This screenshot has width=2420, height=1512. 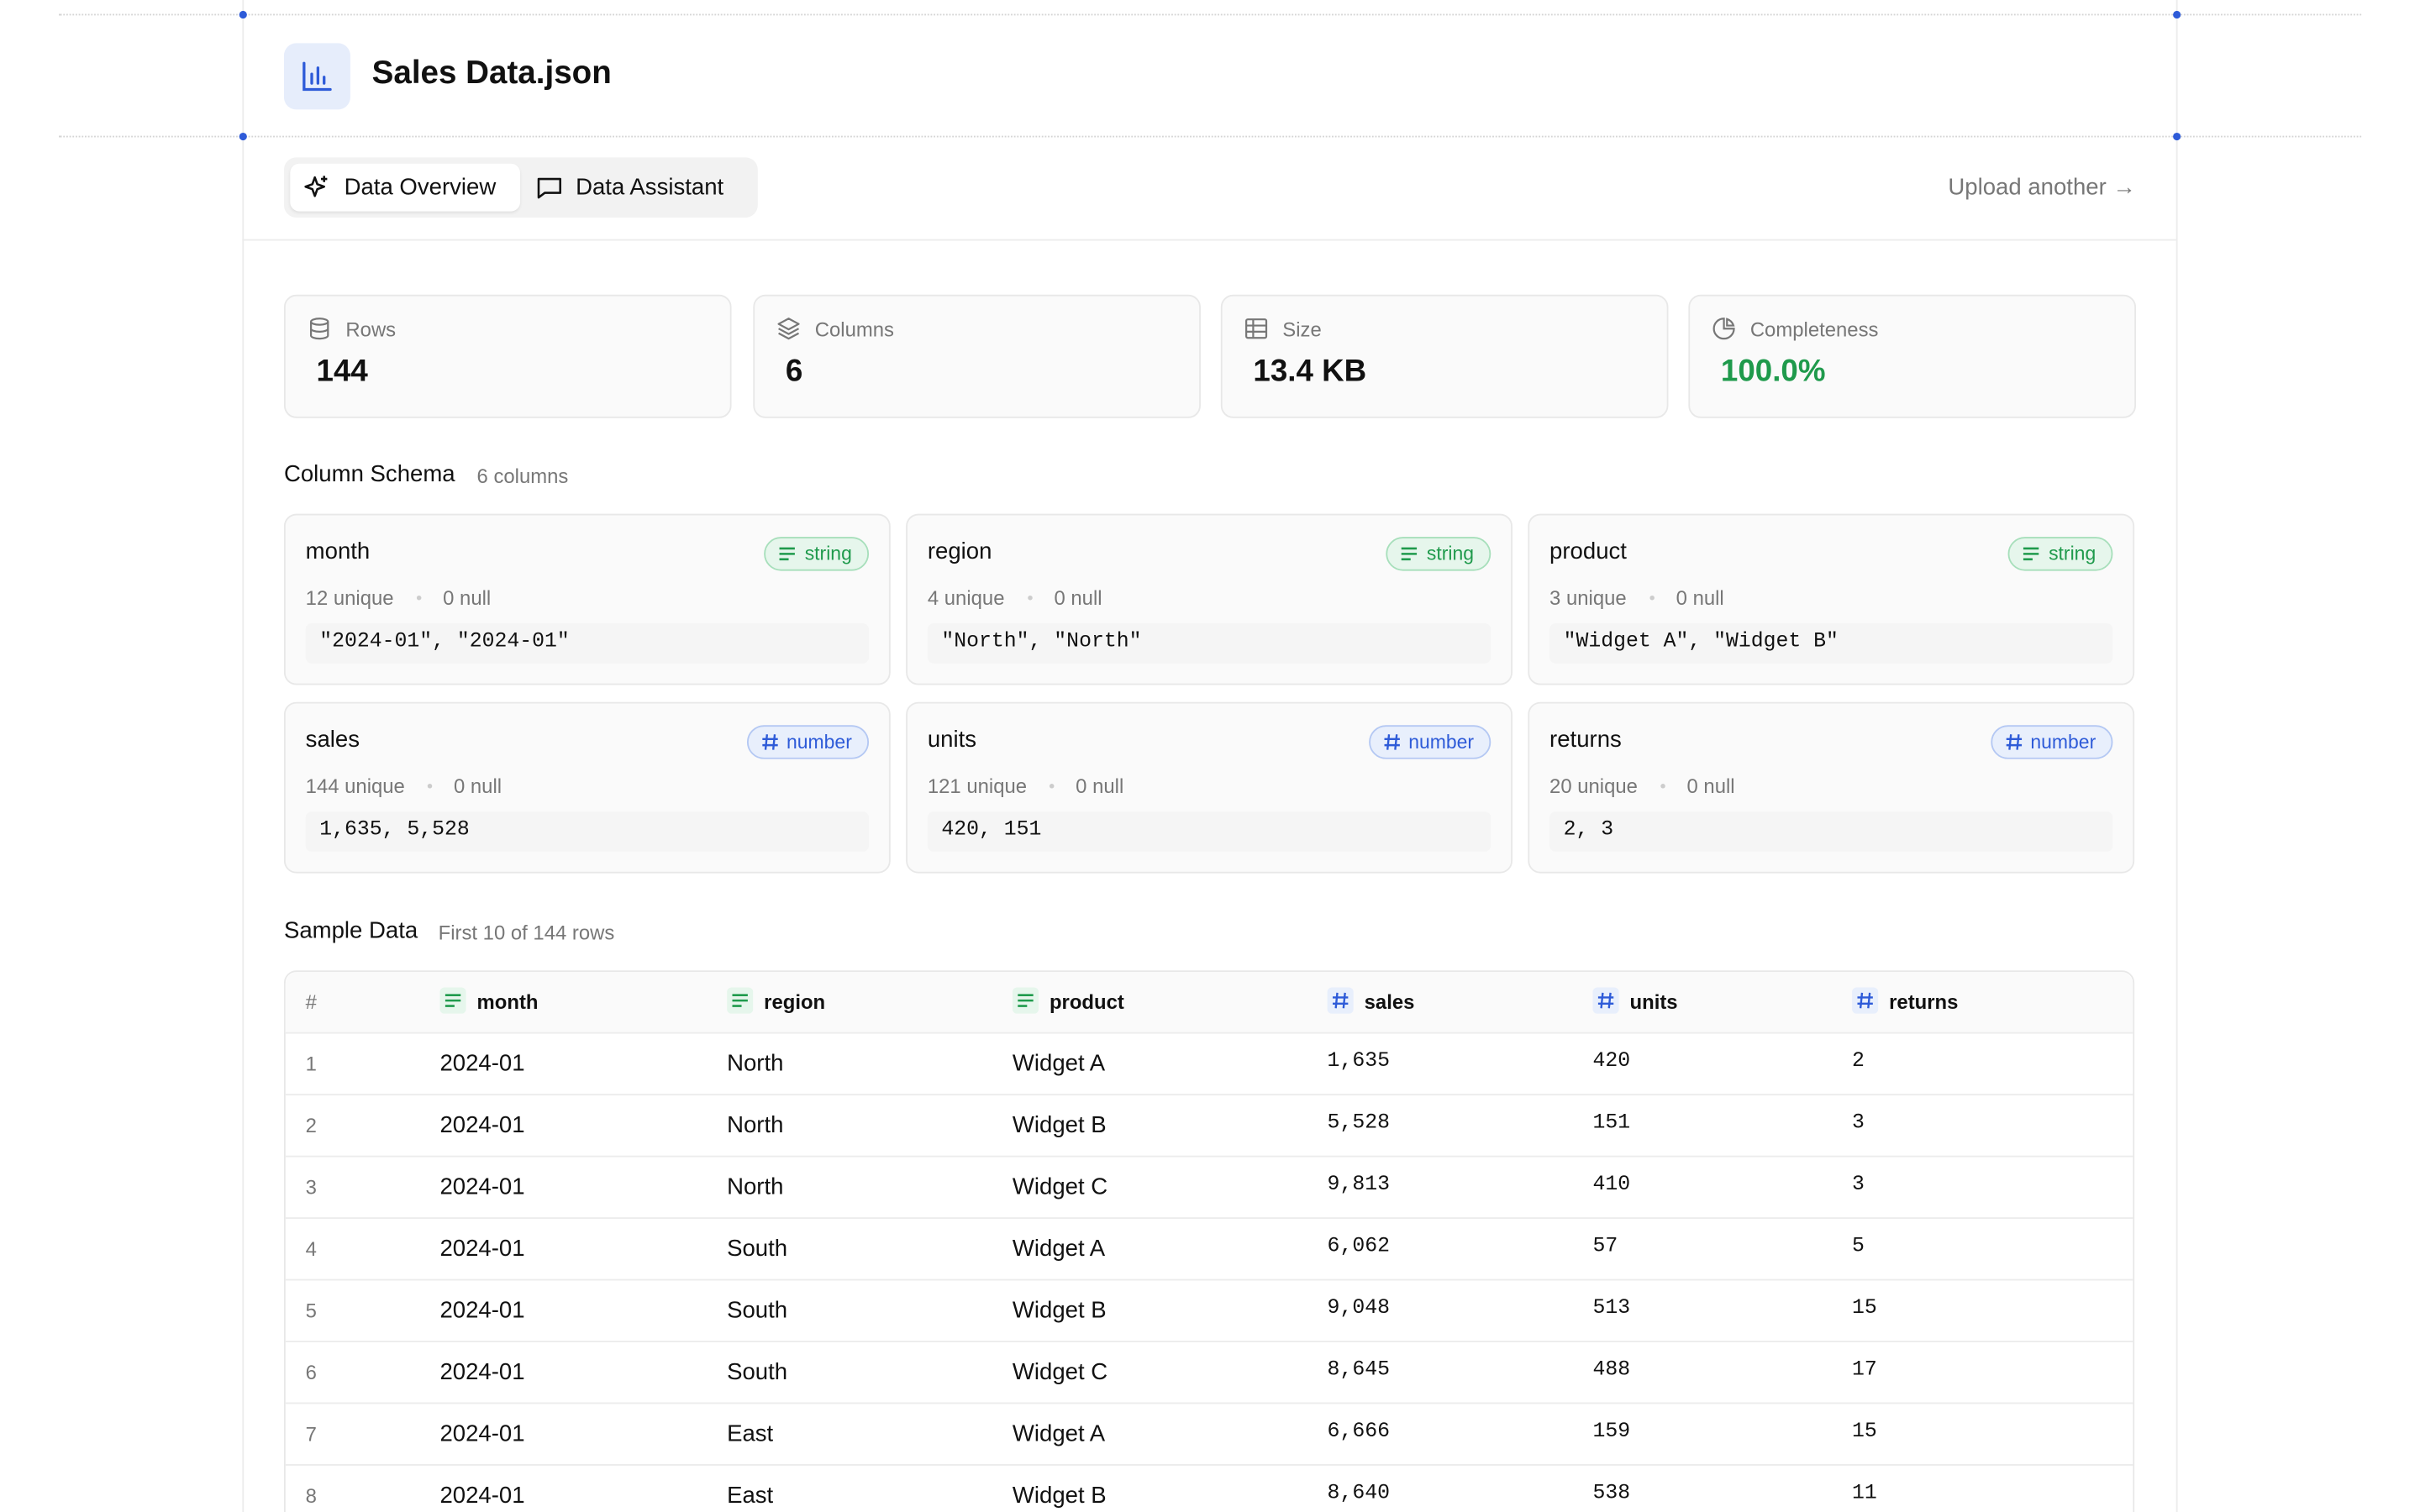 What do you see at coordinates (952, 740) in the screenshot?
I see `column-name: units` at bounding box center [952, 740].